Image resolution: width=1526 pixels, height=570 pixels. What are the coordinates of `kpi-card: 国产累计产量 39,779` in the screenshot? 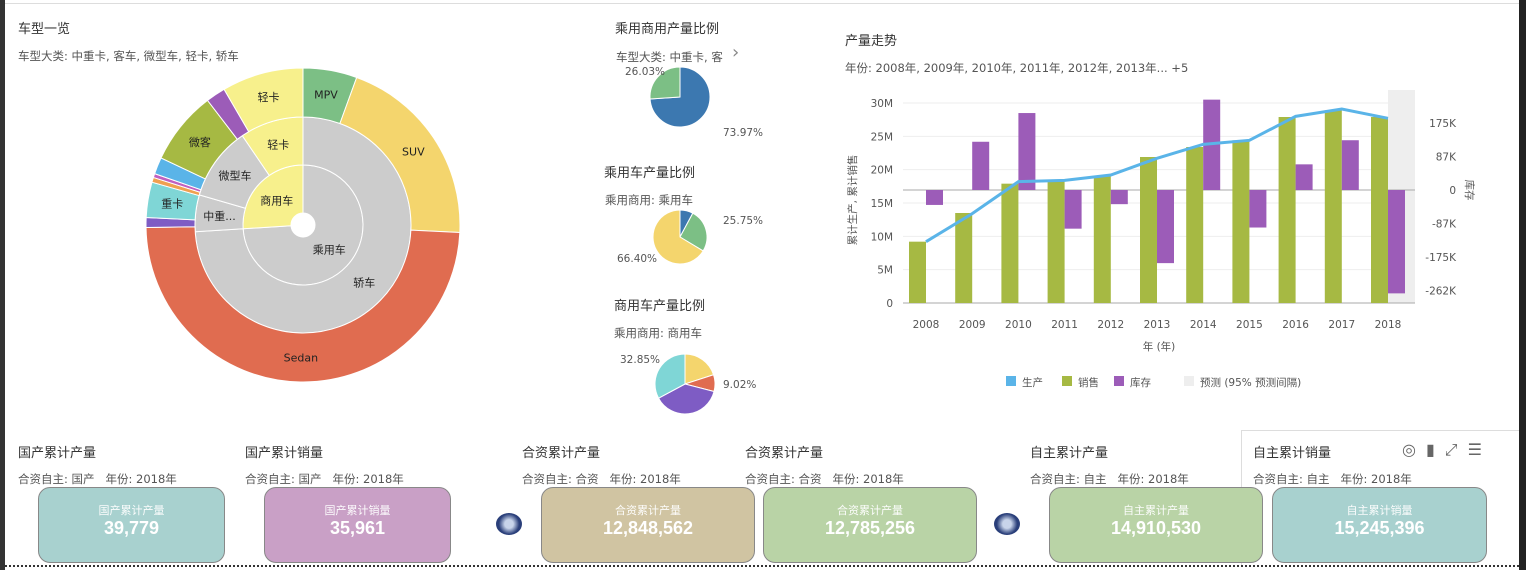 It's located at (131, 525).